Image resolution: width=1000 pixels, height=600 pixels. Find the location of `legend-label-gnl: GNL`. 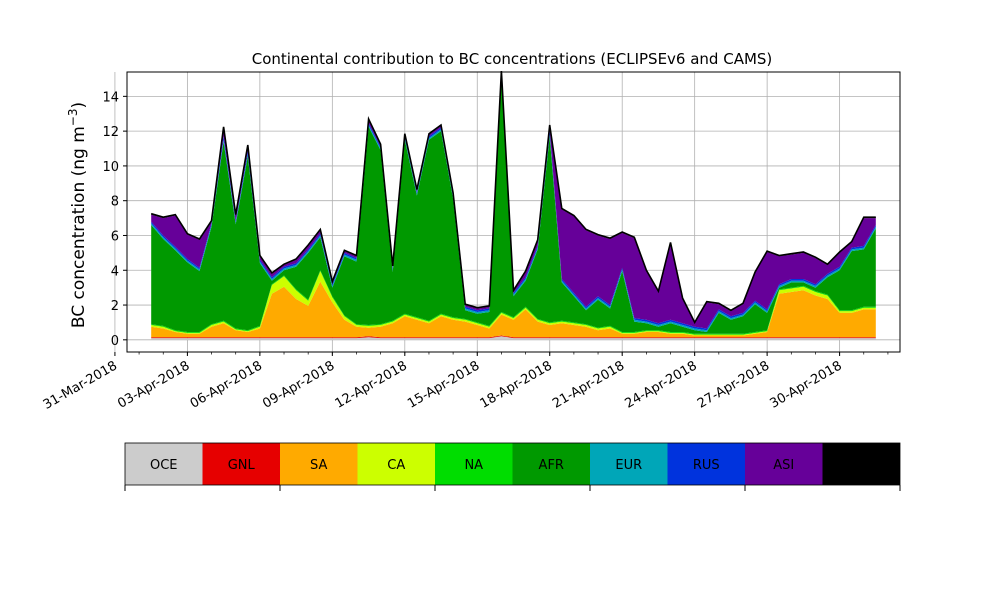

legend-label-gnl: GNL is located at coordinates (242, 465).